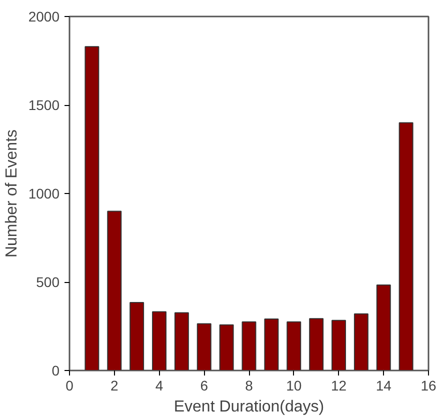 The image size is (440, 418). I want to click on y-tick-label: 2000, so click(44, 16).